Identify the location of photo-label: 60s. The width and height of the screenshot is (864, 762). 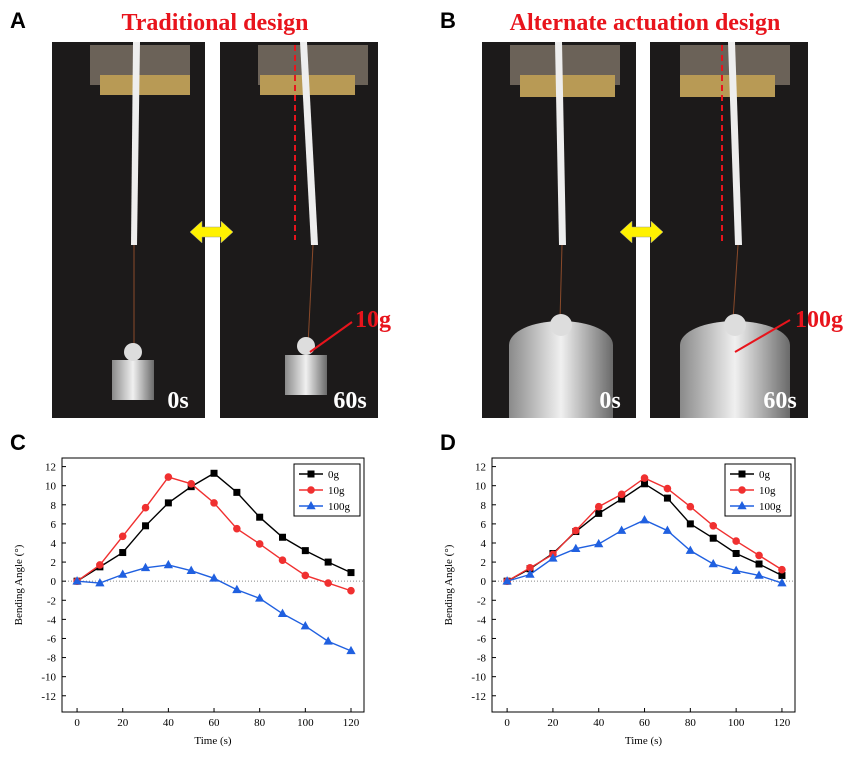
(779, 401).